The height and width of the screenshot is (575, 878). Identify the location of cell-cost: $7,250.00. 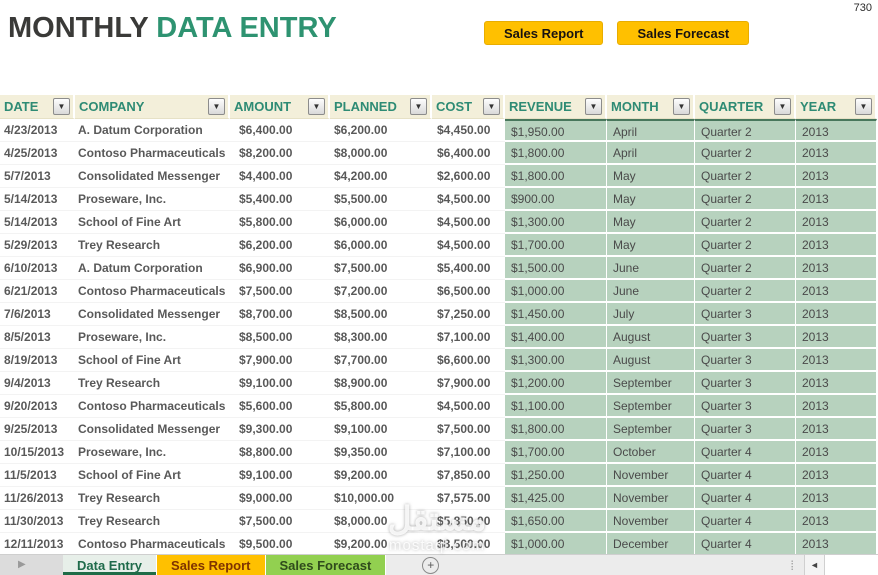
(468, 314).